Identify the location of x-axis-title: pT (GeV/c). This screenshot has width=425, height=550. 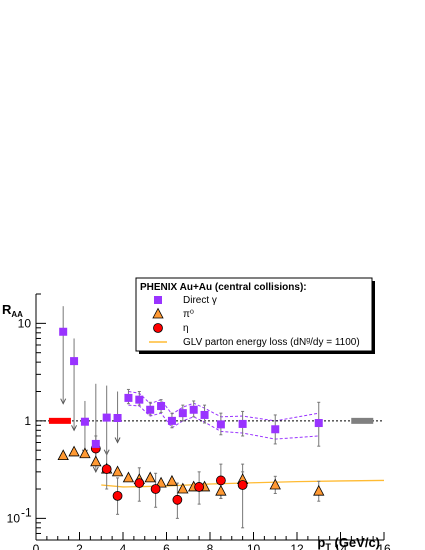
(348, 542).